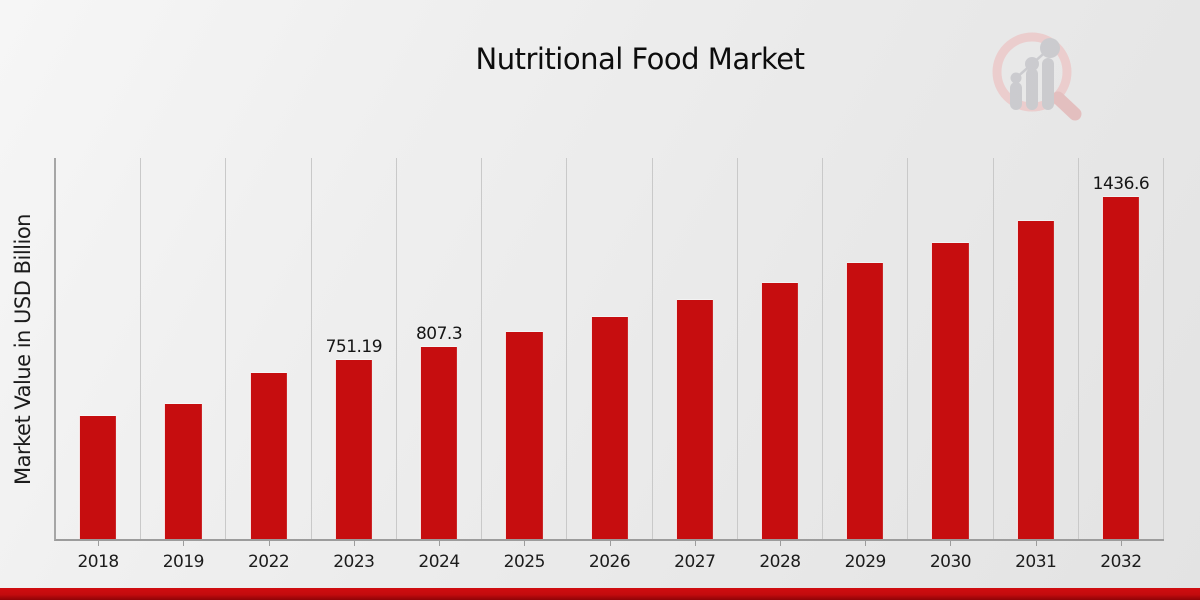  Describe the element at coordinates (950, 562) in the screenshot. I see `x-tick-label: 2030` at that location.